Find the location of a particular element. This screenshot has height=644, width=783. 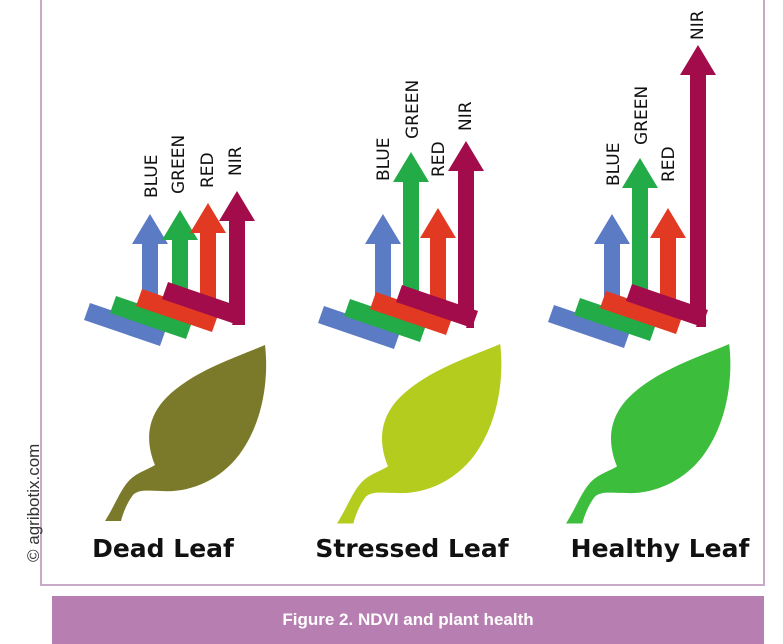

dead-leaf-title: Dead Leaf is located at coordinates (163, 548).